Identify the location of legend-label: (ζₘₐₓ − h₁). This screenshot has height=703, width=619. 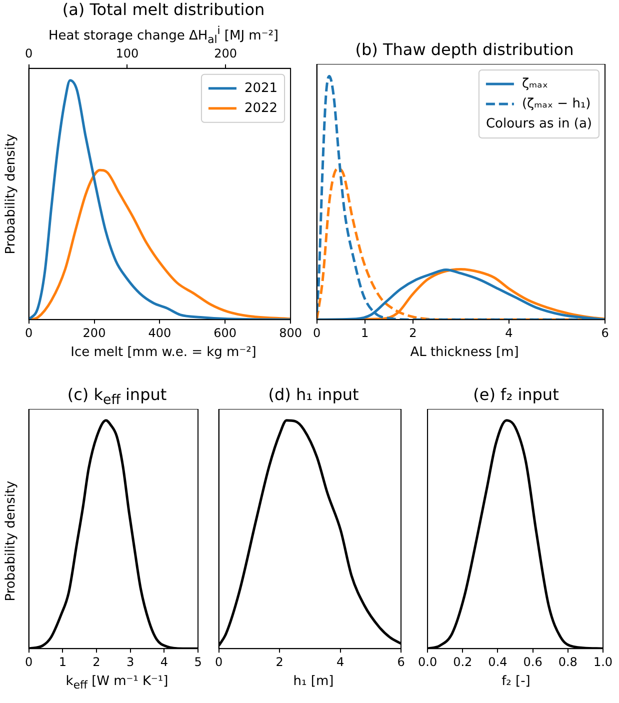
(556, 104).